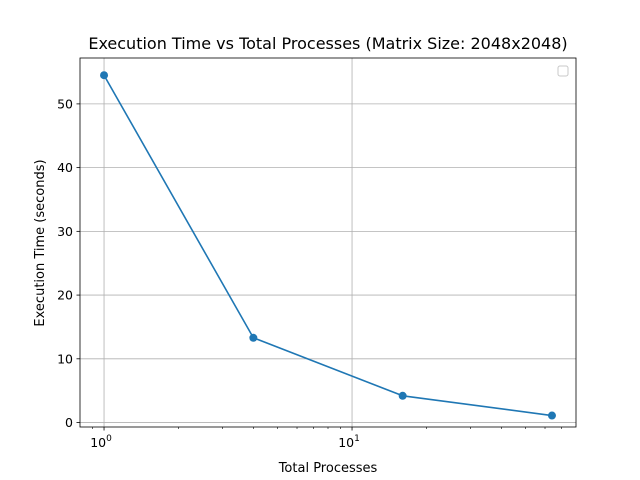  What do you see at coordinates (65, 231) in the screenshot?
I see `y-tick-label: 30` at bounding box center [65, 231].